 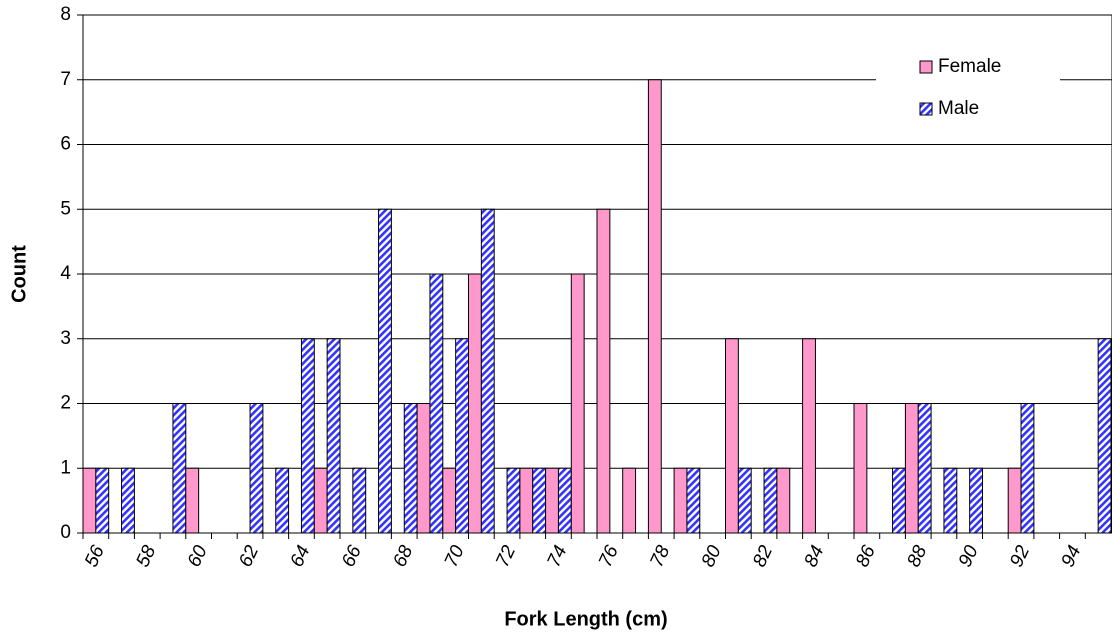 What do you see at coordinates (403, 556) in the screenshot?
I see `x-tick-label: 68` at bounding box center [403, 556].